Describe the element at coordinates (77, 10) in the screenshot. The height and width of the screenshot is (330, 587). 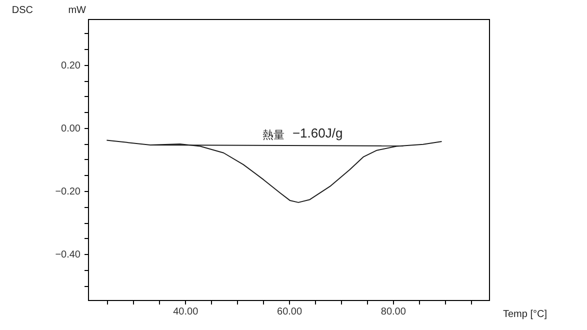
I see `y-axis-title: mW` at that location.